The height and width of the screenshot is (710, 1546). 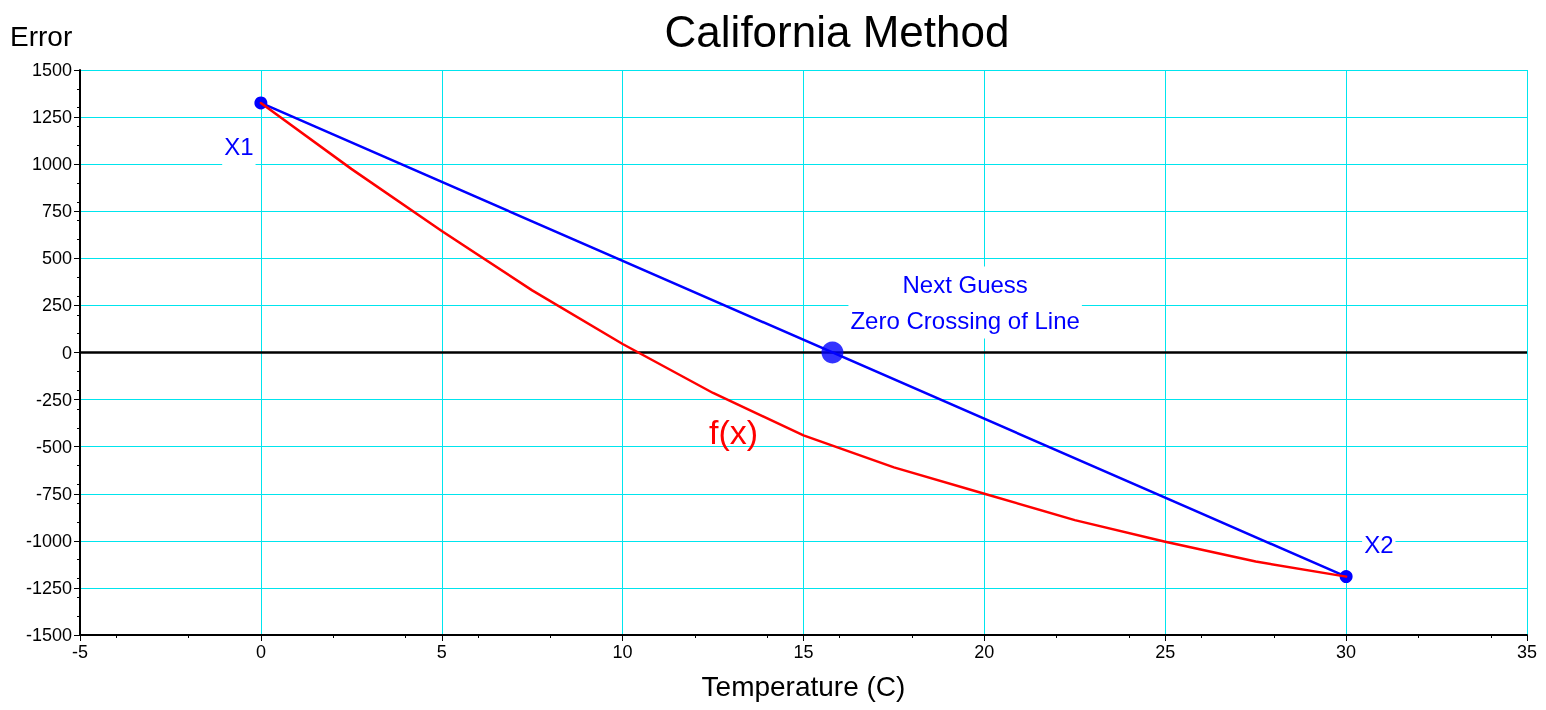 I want to click on y-tick-label: 0, so click(x=66, y=352).